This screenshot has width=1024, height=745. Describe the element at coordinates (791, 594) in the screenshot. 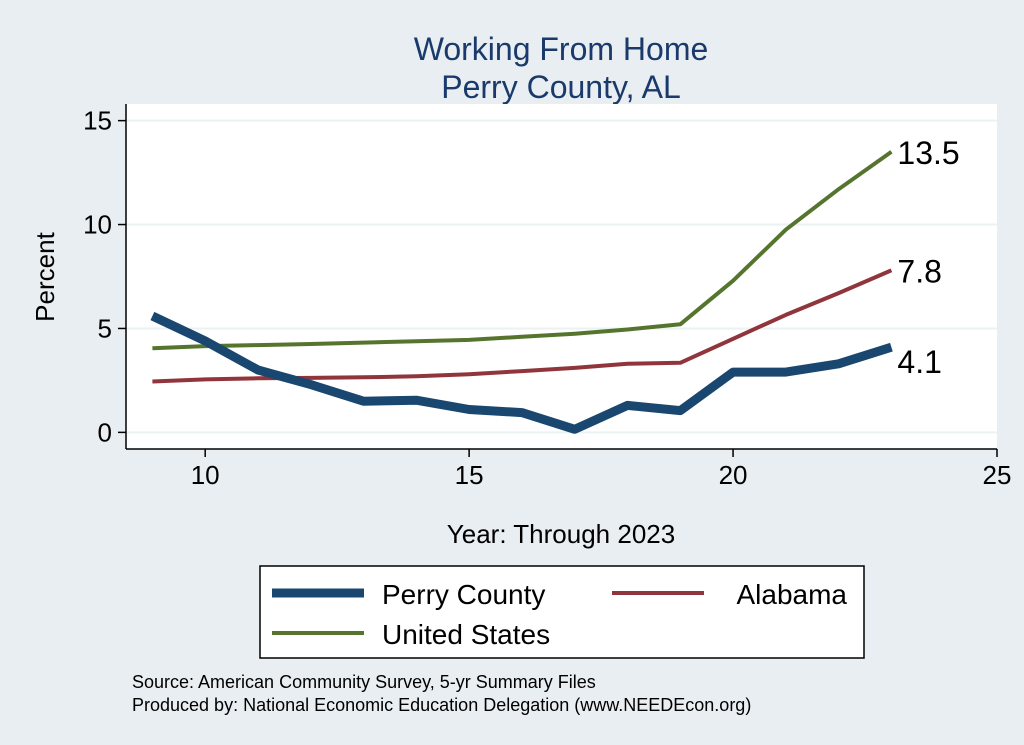

I see `legend-label-alabama: Alabama` at that location.